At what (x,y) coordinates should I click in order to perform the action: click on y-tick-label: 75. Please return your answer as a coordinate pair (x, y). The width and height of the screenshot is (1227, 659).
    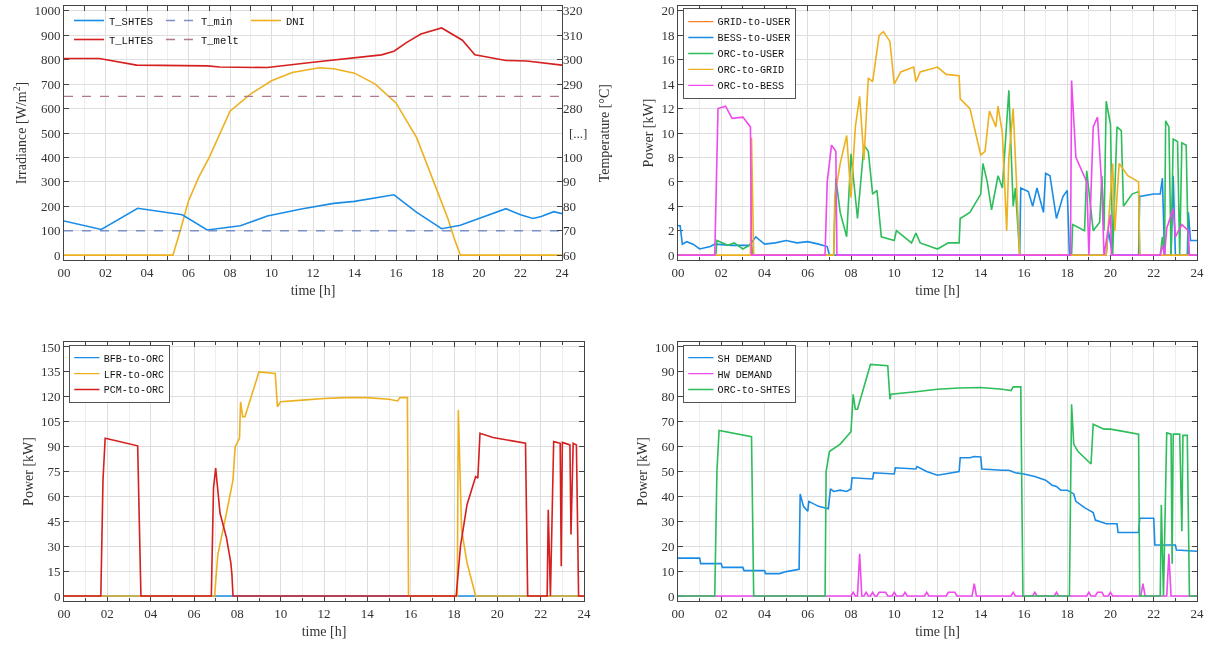
    Looking at the image, I should click on (54, 472).